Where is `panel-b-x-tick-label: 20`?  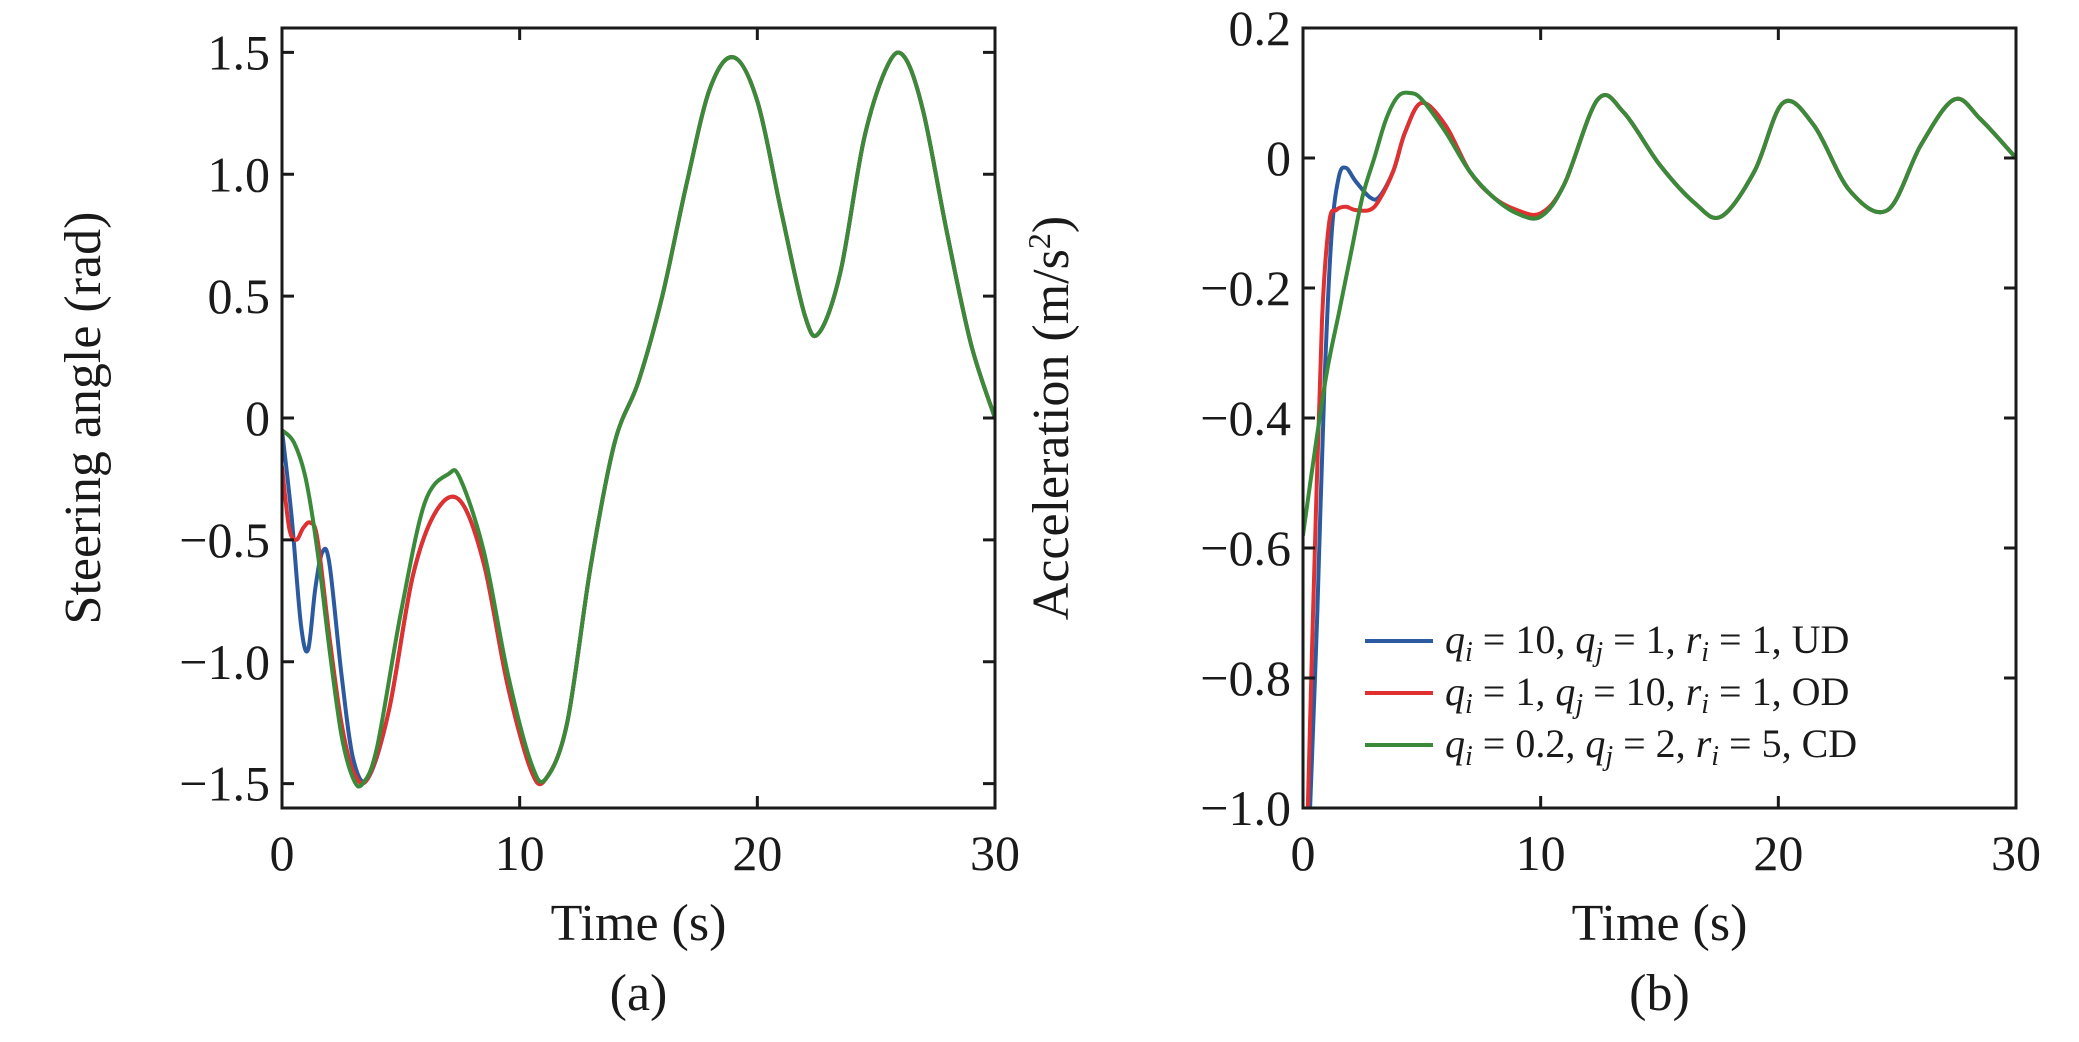 panel-b-x-tick-label: 20 is located at coordinates (1778, 853).